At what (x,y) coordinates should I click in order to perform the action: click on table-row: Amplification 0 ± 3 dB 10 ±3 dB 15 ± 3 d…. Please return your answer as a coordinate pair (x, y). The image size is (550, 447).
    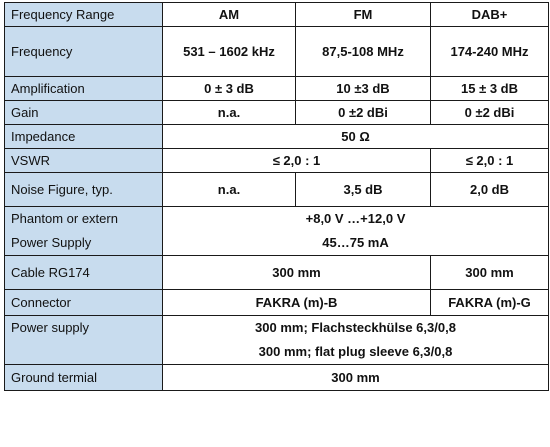
    Looking at the image, I should click on (276, 88).